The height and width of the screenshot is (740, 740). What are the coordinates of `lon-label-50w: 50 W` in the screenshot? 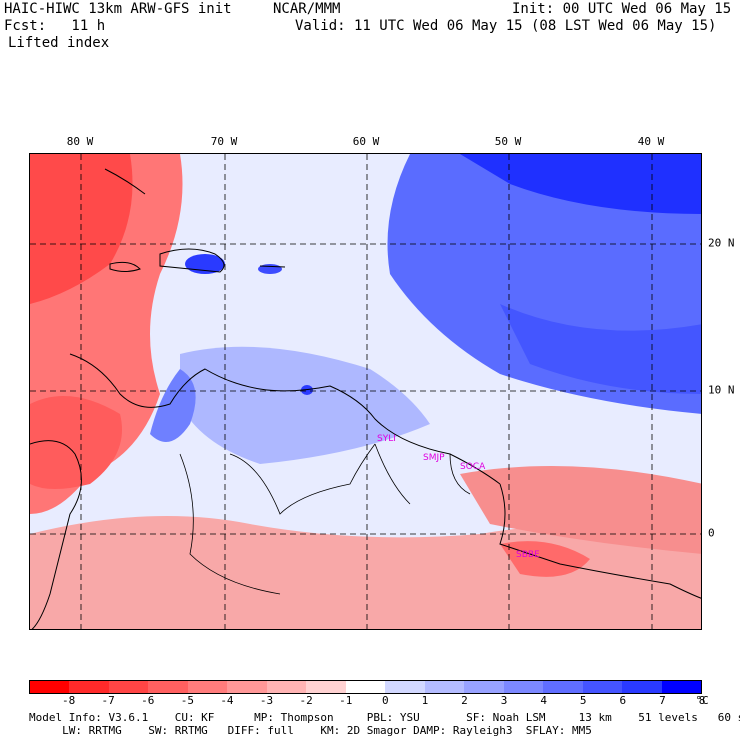 It's located at (508, 141).